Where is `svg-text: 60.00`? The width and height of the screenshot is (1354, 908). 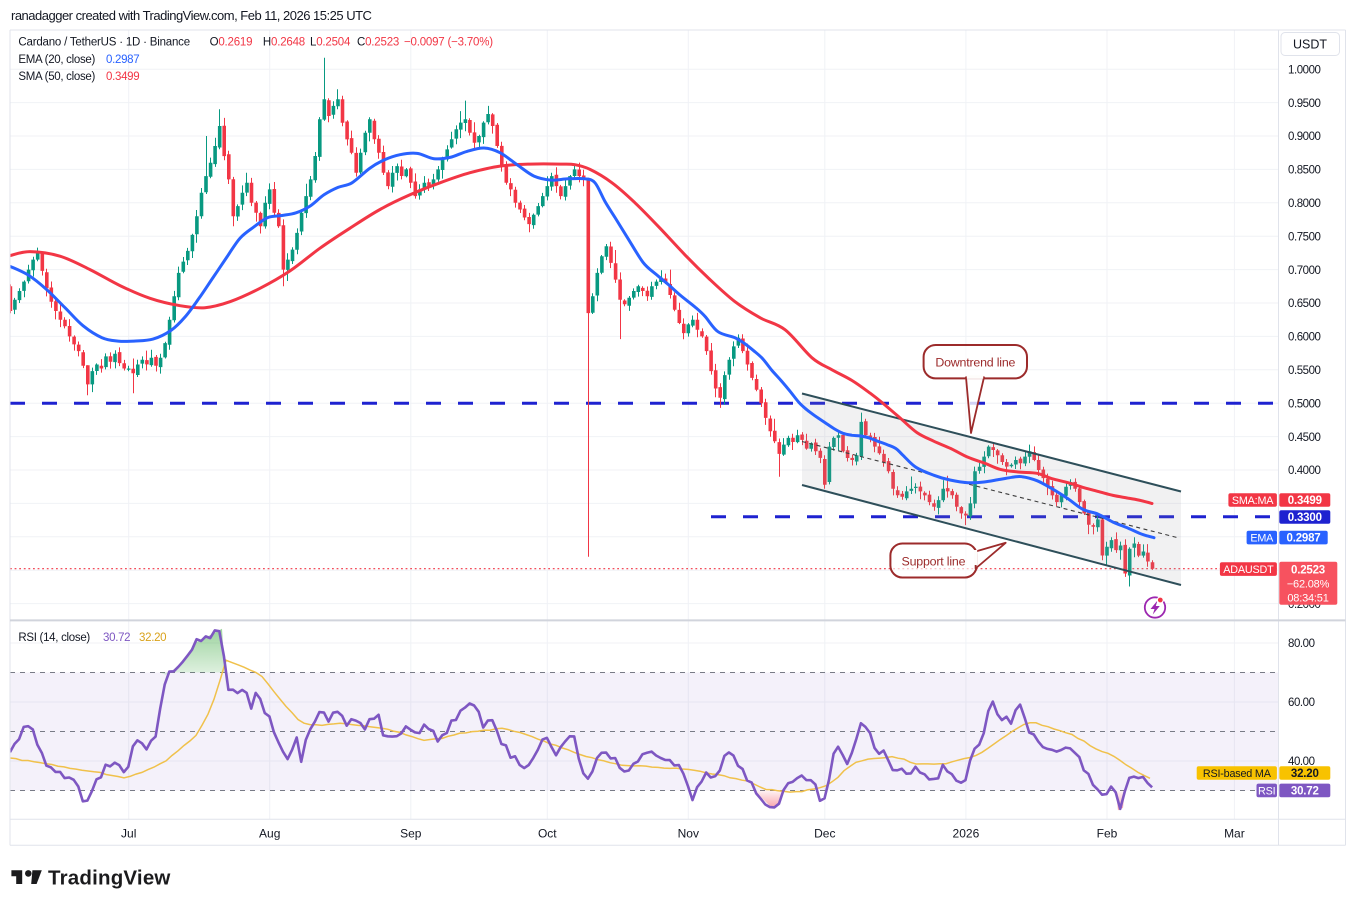
svg-text: 60.00 is located at coordinates (1301, 703).